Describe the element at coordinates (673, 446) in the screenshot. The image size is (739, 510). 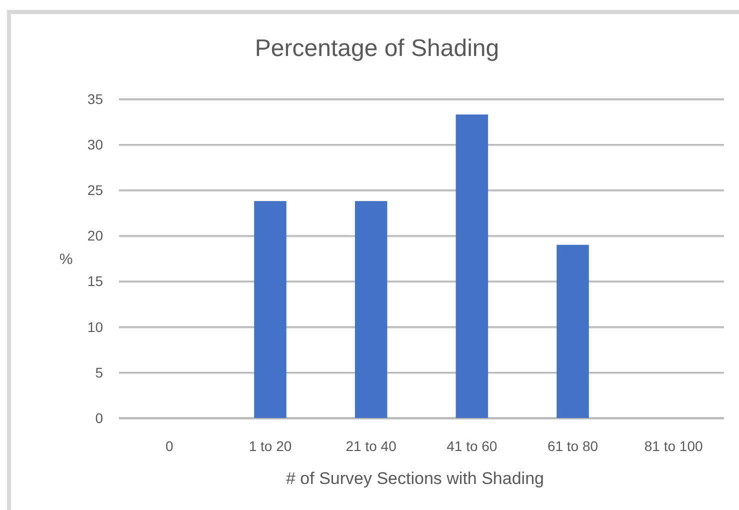
I see `x-tick-label: 81 to 100` at that location.